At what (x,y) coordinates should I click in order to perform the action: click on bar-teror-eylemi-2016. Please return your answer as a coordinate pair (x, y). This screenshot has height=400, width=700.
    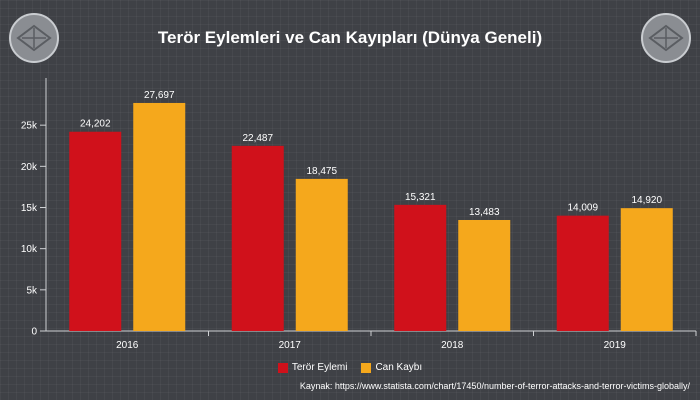
    Looking at the image, I should click on (95, 231).